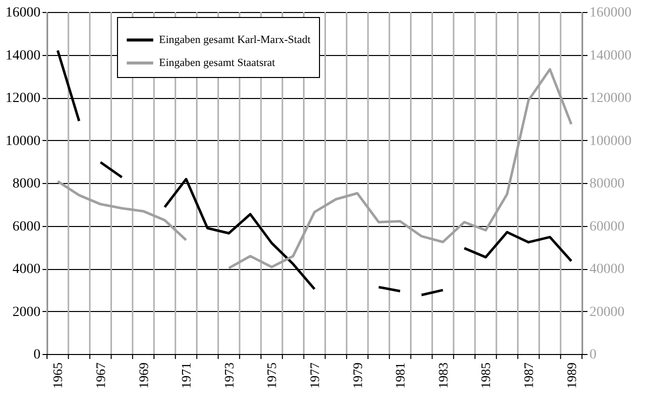  I want to click on y-tick-label: 14000, so click(23, 56).